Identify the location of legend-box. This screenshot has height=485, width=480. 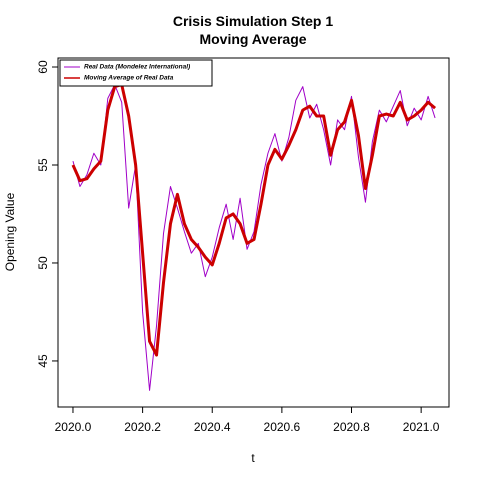
(136, 73).